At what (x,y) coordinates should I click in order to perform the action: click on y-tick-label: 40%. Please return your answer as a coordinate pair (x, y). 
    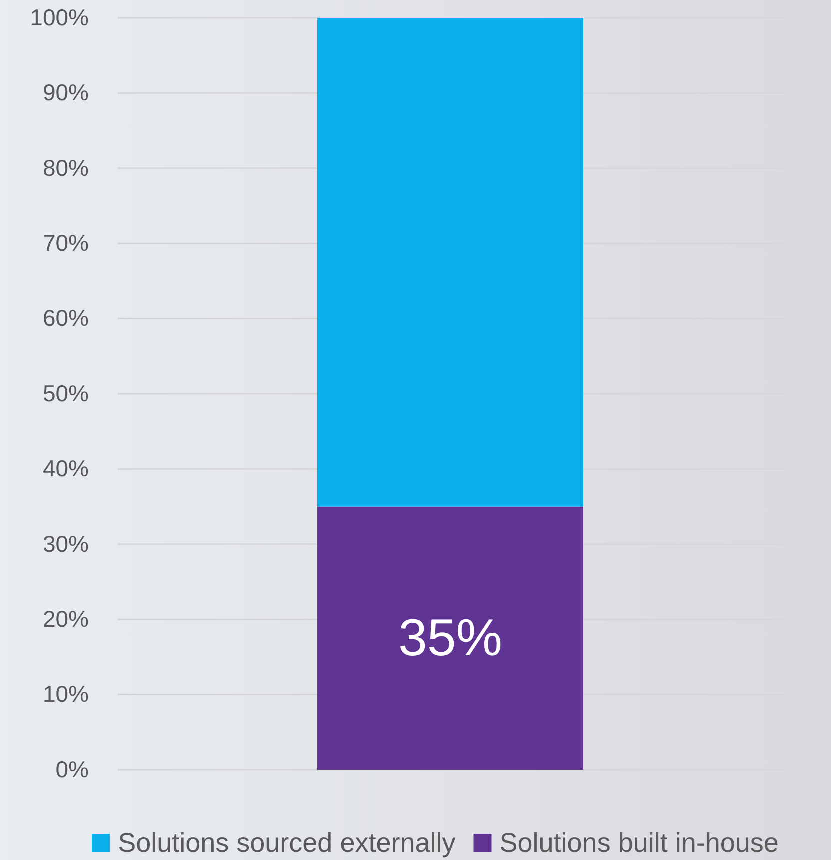
    Looking at the image, I should click on (65, 469).